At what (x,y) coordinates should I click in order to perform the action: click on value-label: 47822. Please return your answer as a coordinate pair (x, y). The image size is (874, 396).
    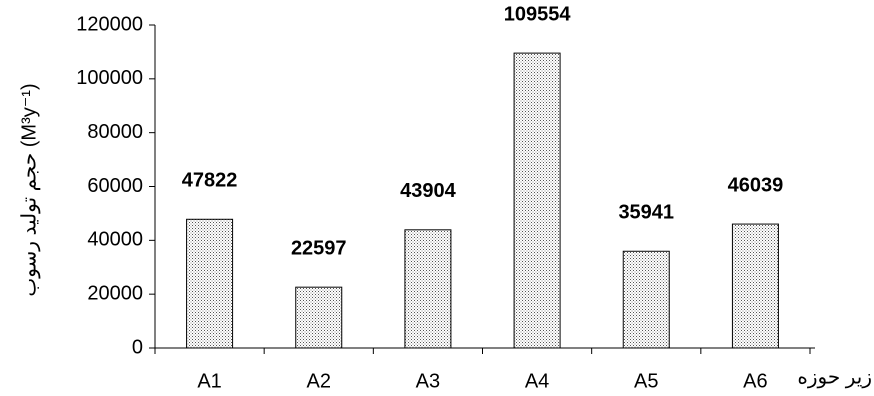
    Looking at the image, I should click on (210, 181).